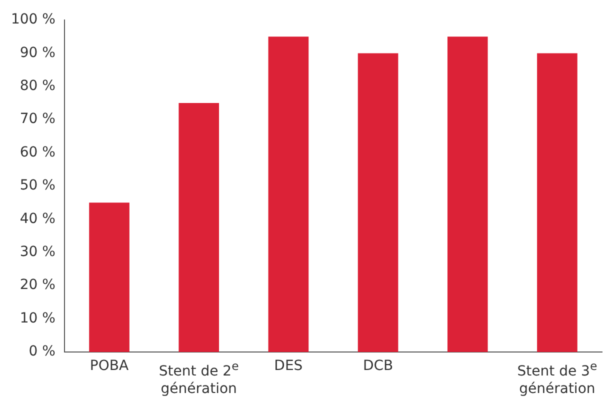 This screenshot has height=418, width=614. What do you see at coordinates (38, 52) in the screenshot?
I see `y-tick-label: 90 %` at bounding box center [38, 52].